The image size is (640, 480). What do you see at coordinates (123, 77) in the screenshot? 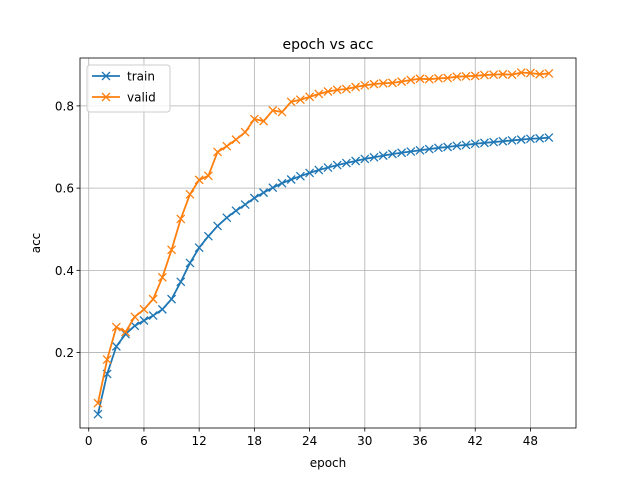
I see `legend-entry-train: train` at bounding box center [123, 77].